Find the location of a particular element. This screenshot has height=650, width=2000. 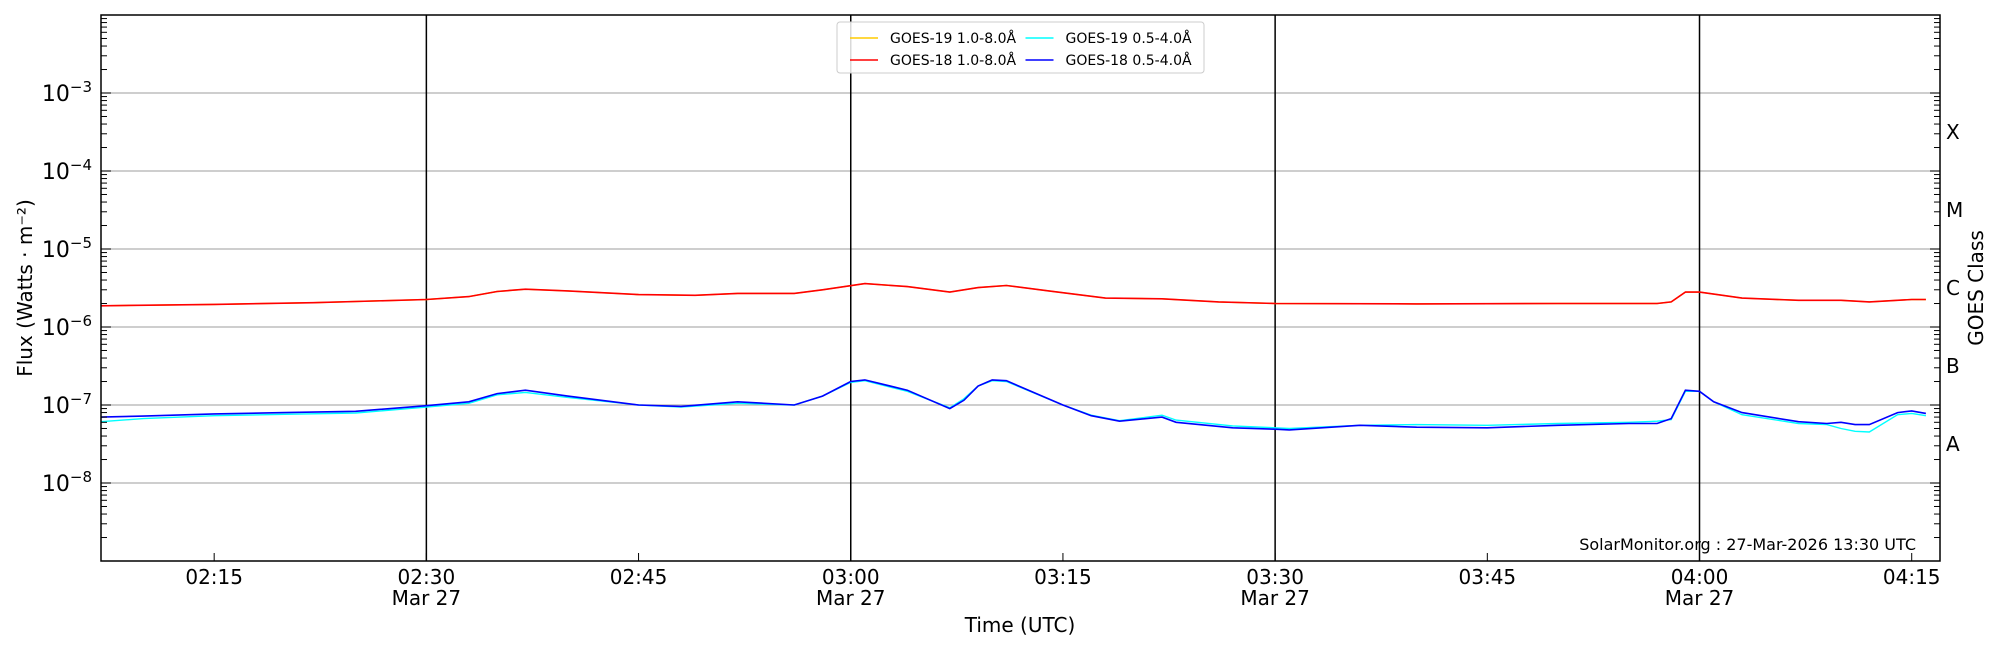

y-axis-right-label: GOES Class is located at coordinates (1976, 288).